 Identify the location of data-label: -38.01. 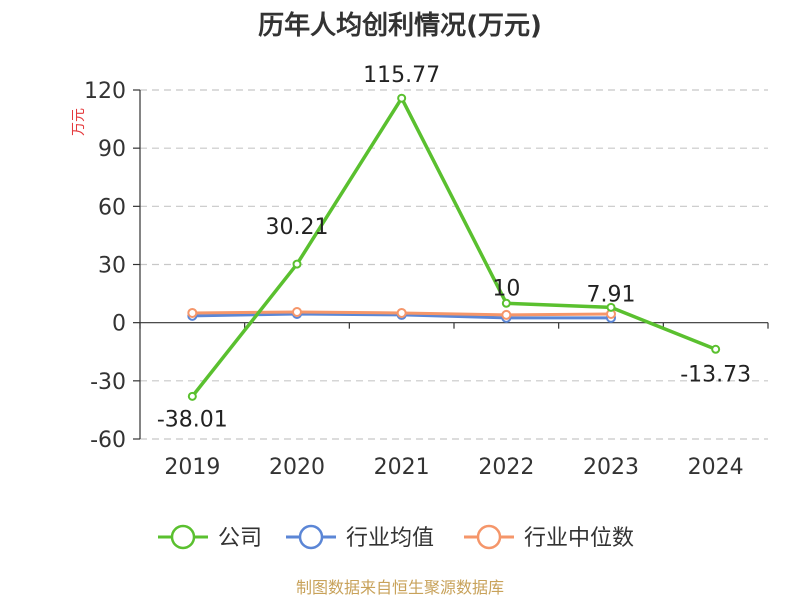
(192, 419).